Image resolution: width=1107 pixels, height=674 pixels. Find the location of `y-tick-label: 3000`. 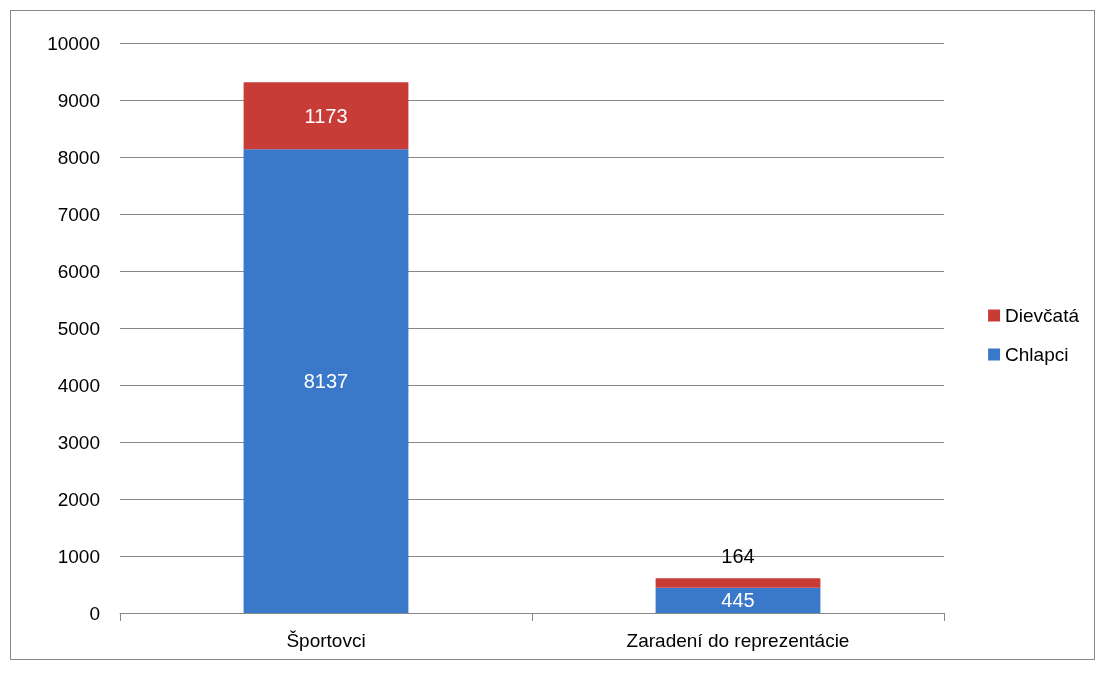

y-tick-label: 3000 is located at coordinates (78, 442).